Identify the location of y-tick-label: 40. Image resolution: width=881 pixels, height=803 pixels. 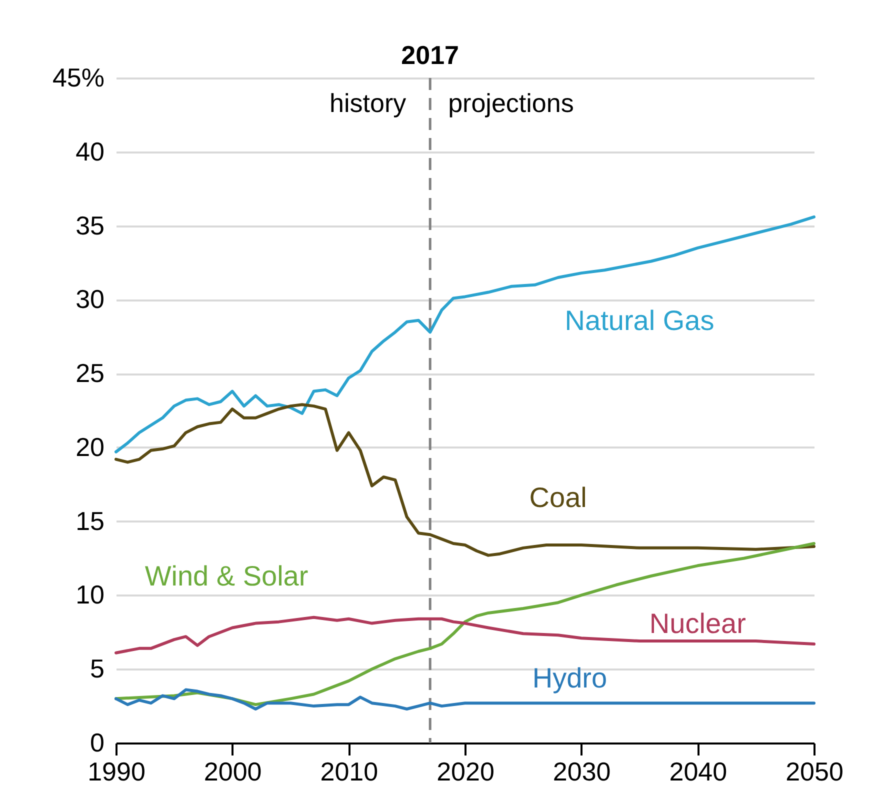
(90, 151).